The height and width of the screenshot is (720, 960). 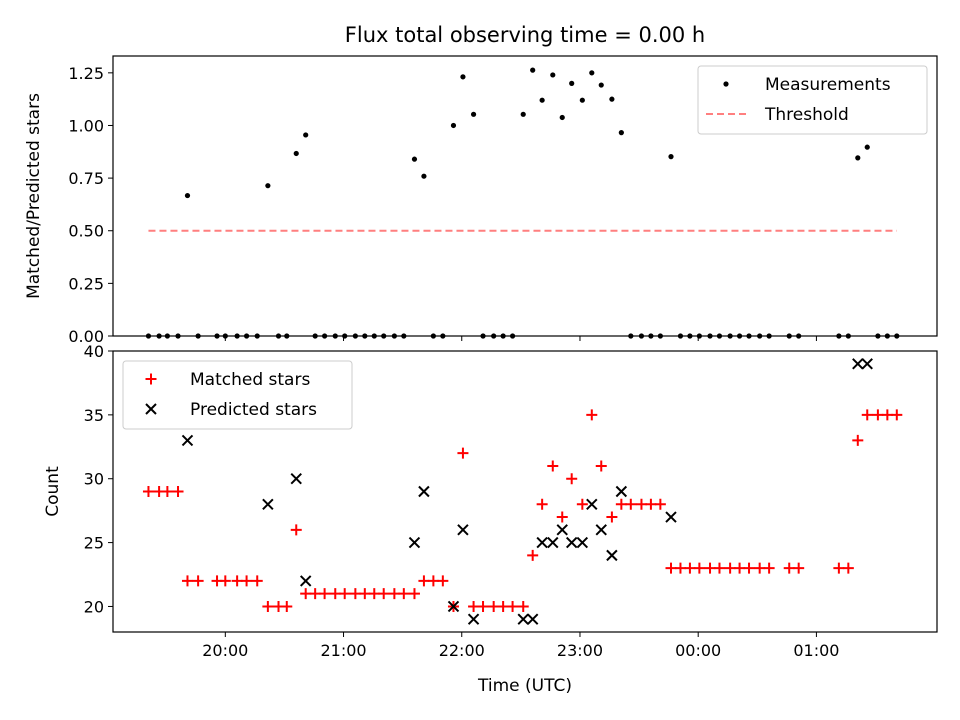 I want to click on x-tick-label: 00:00, so click(x=698, y=650).